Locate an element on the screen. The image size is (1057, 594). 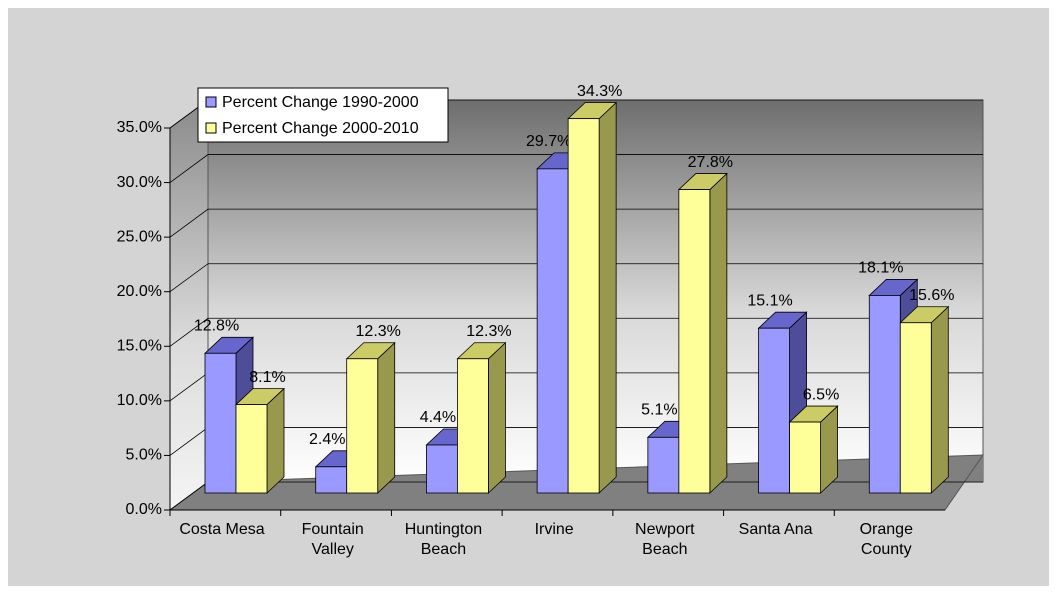
value-label: 6.5% is located at coordinates (821, 394).